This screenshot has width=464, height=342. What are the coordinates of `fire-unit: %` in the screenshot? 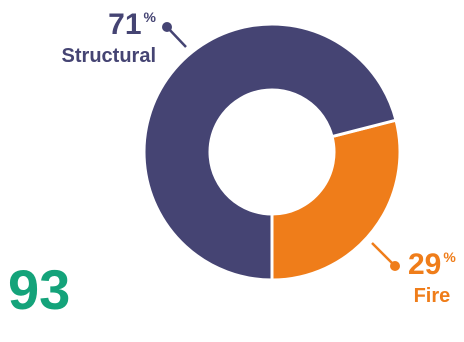 It's located at (449, 257).